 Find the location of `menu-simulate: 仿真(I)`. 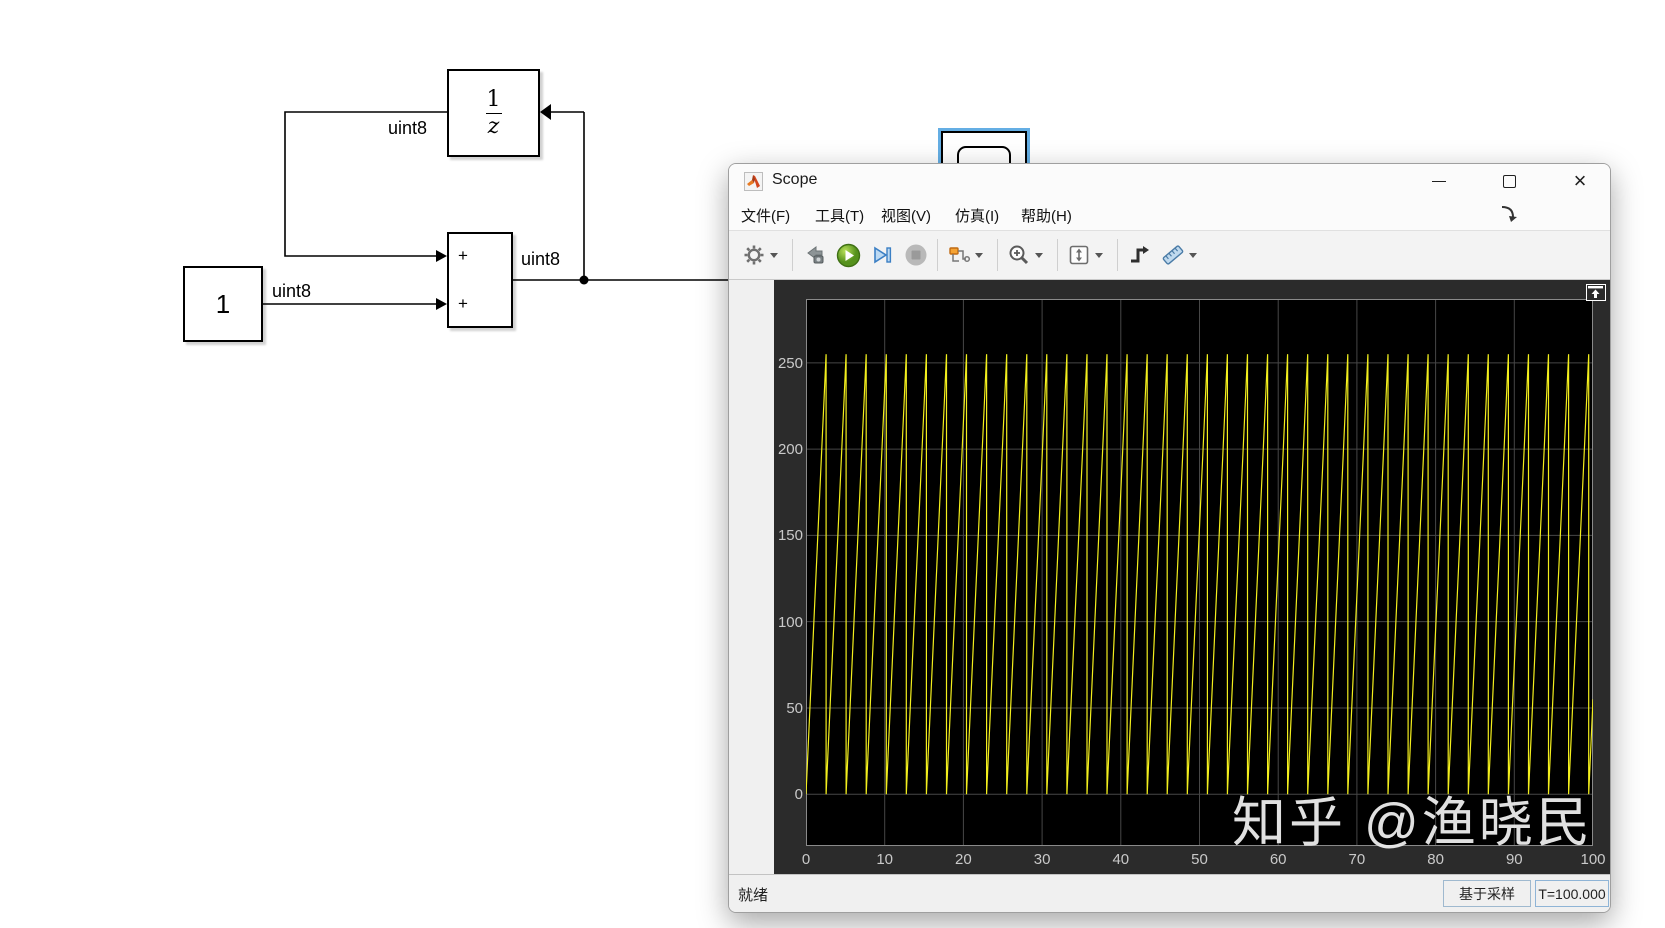

menu-simulate: 仿真(I) is located at coordinates (977, 216).